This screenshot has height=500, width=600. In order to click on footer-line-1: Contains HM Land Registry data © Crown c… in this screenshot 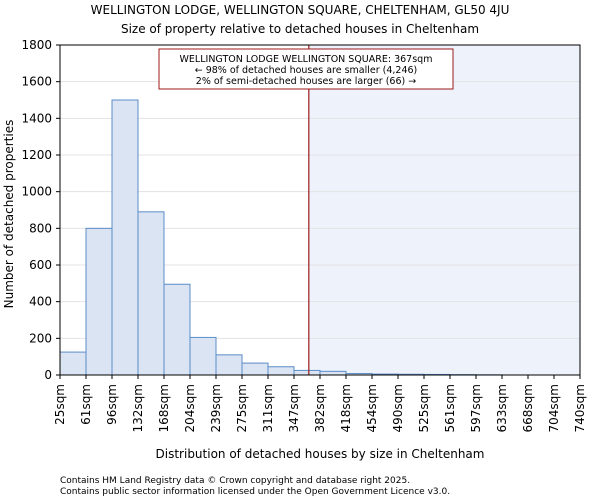, I will do `click(235, 481)`.